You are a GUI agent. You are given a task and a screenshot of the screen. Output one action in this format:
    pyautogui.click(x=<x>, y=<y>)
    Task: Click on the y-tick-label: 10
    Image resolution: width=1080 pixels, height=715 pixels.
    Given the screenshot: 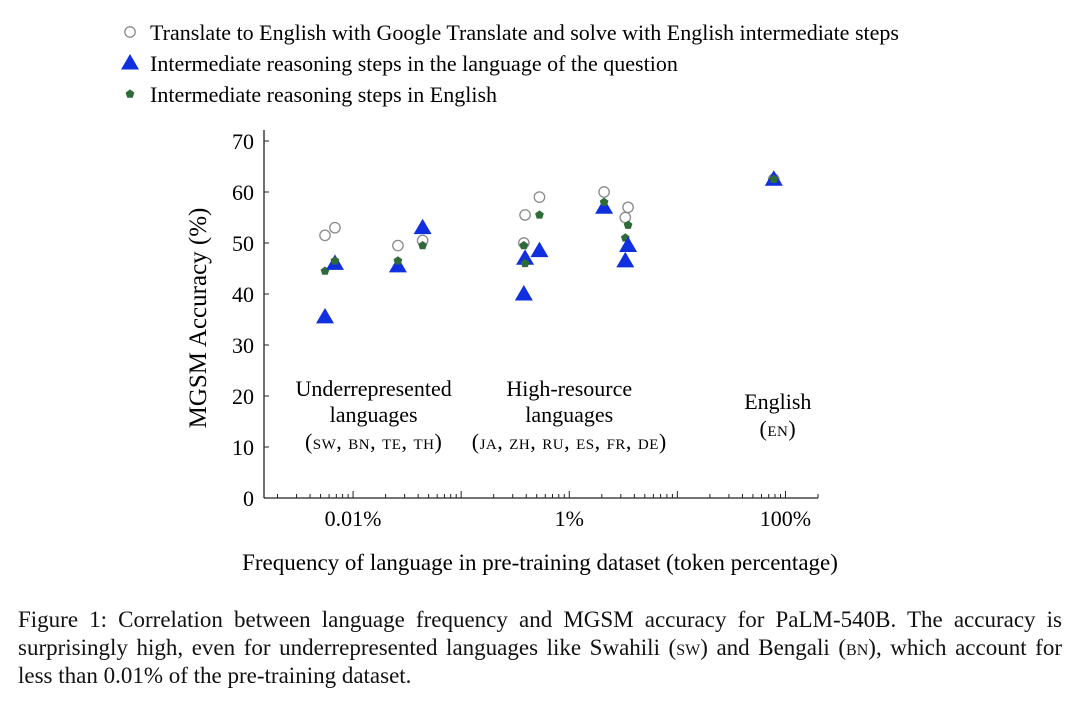 What is the action you would take?
    pyautogui.click(x=243, y=447)
    